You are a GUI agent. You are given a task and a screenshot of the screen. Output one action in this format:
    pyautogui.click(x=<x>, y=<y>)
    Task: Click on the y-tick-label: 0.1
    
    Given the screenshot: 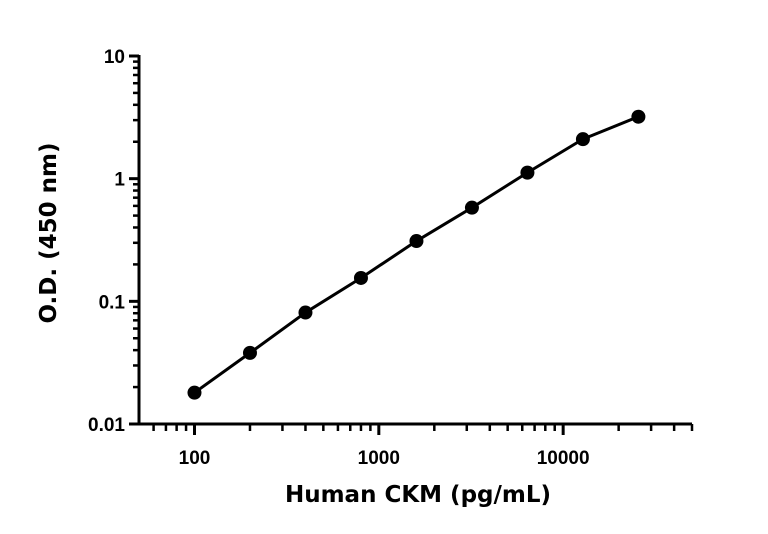 What is the action you would take?
    pyautogui.click(x=112, y=302)
    